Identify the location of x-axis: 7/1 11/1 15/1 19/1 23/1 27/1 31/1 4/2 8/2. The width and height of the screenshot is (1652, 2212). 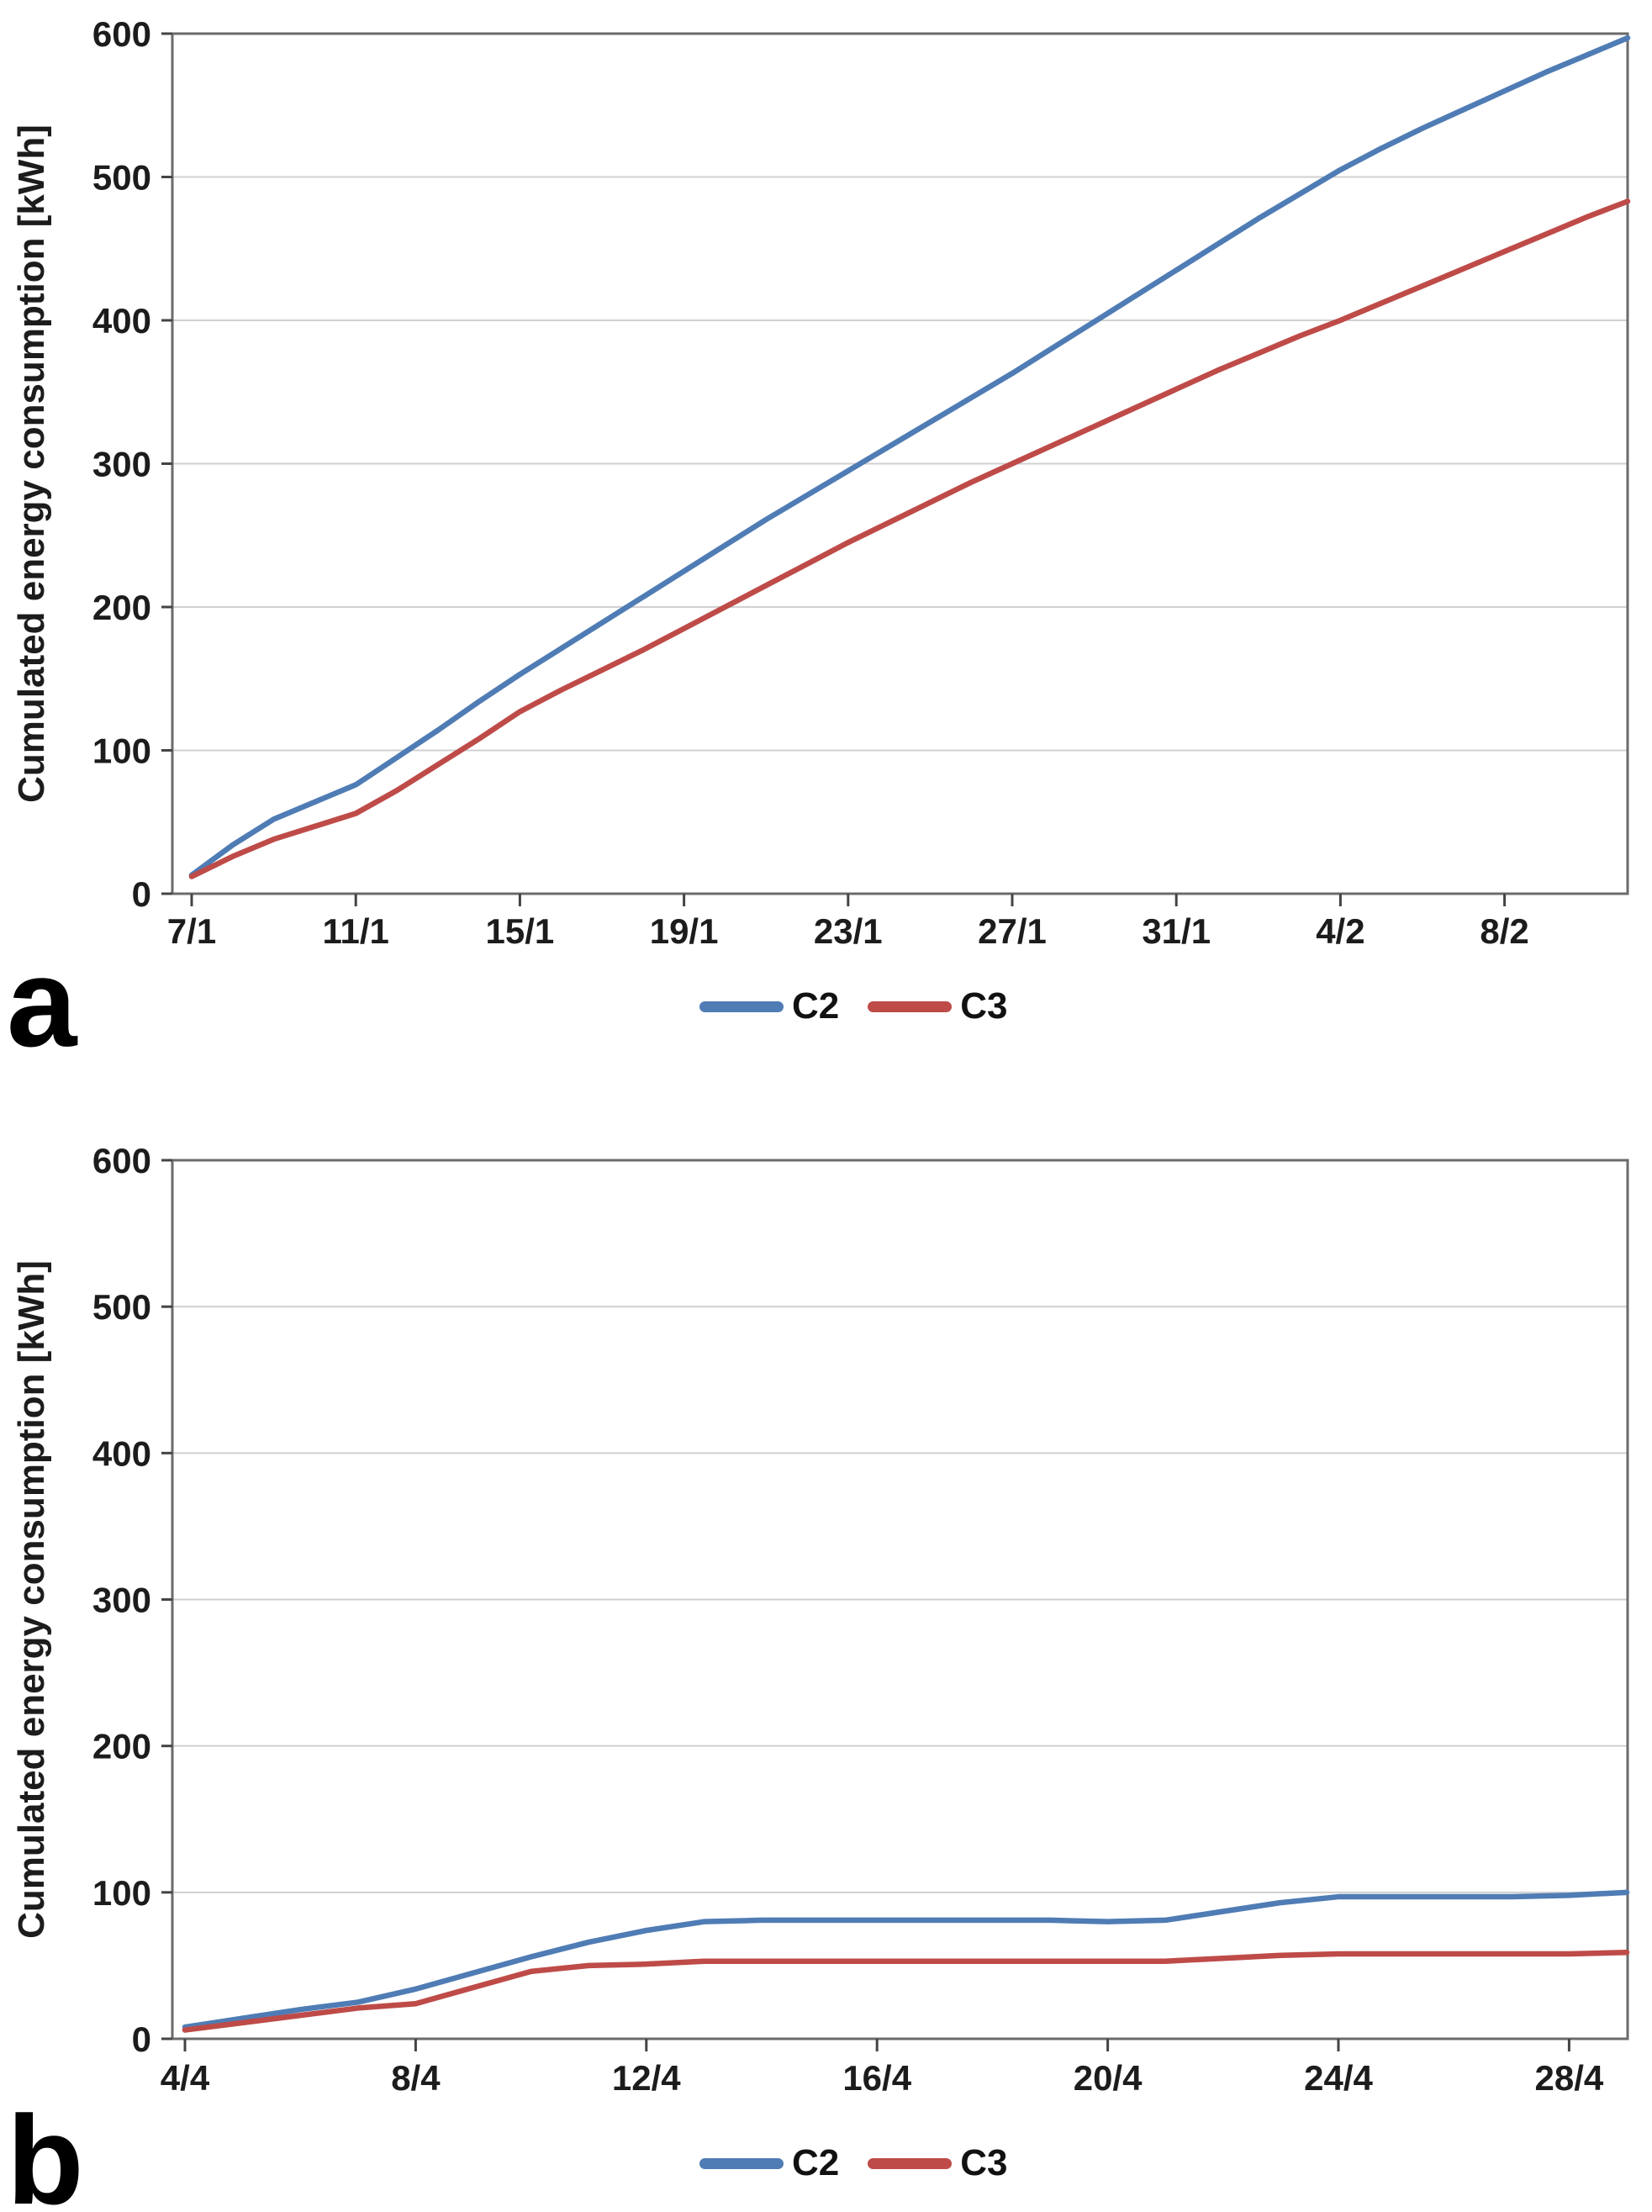
(848, 922).